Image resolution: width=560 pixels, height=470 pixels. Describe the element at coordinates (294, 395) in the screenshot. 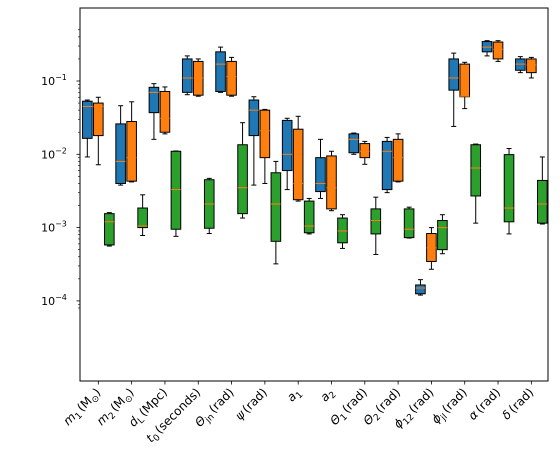

I see `x-tick-label: a1` at that location.